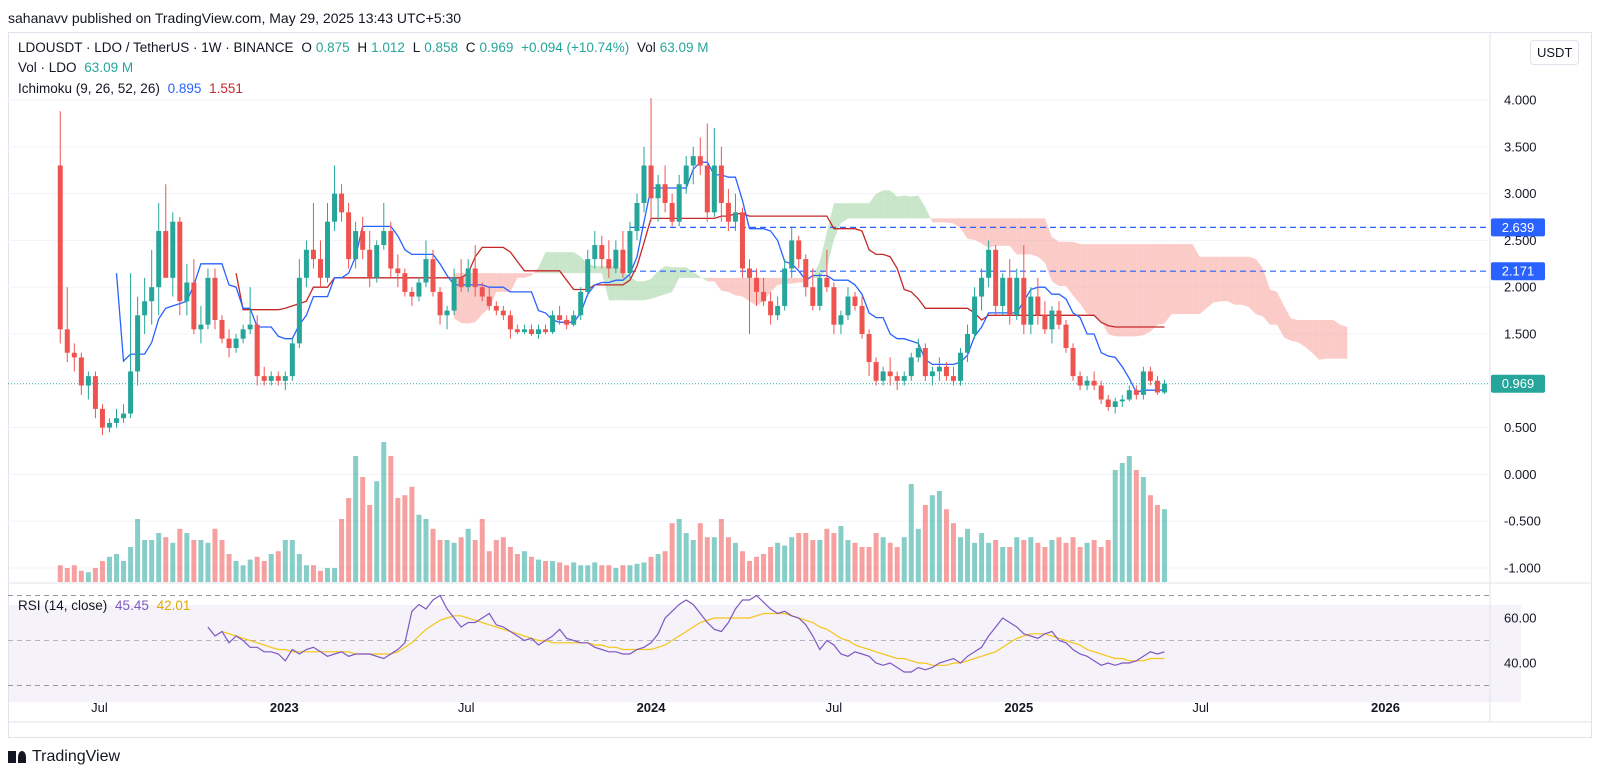 This screenshot has width=1600, height=771. Describe the element at coordinates (63, 605) in the screenshot. I see `rsi-label: RSI (14, close)` at that location.